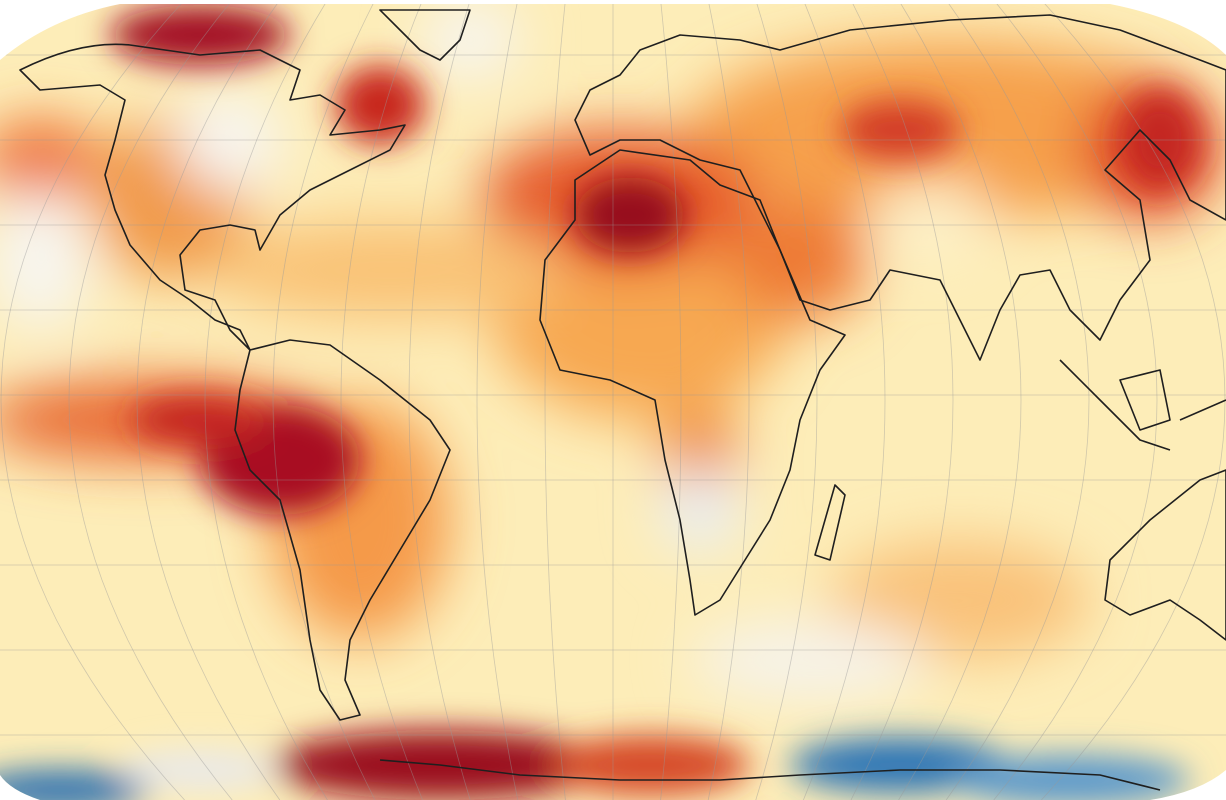 Image resolution: width=1226 pixels, height=800 pixels. Describe the element at coordinates (1165, 555) in the screenshot. I see `australia` at that location.